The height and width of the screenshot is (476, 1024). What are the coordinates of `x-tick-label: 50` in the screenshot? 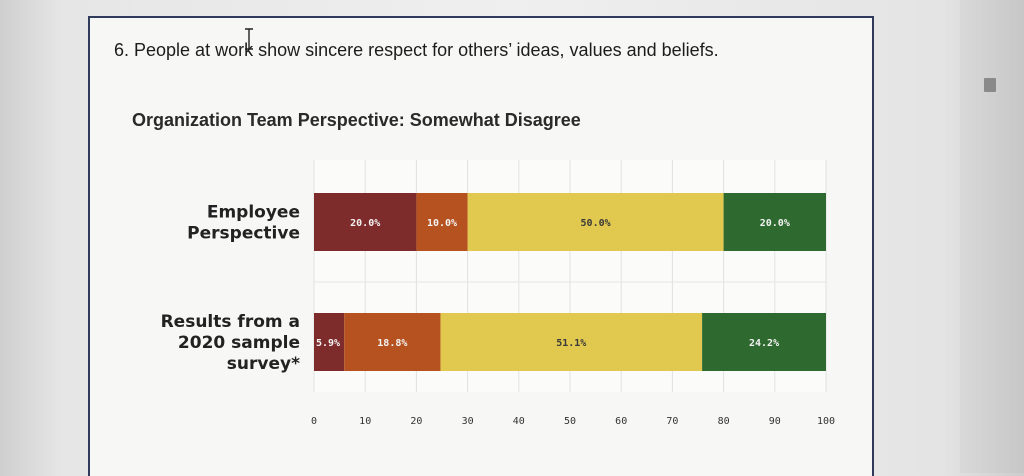 It's located at (570, 421).